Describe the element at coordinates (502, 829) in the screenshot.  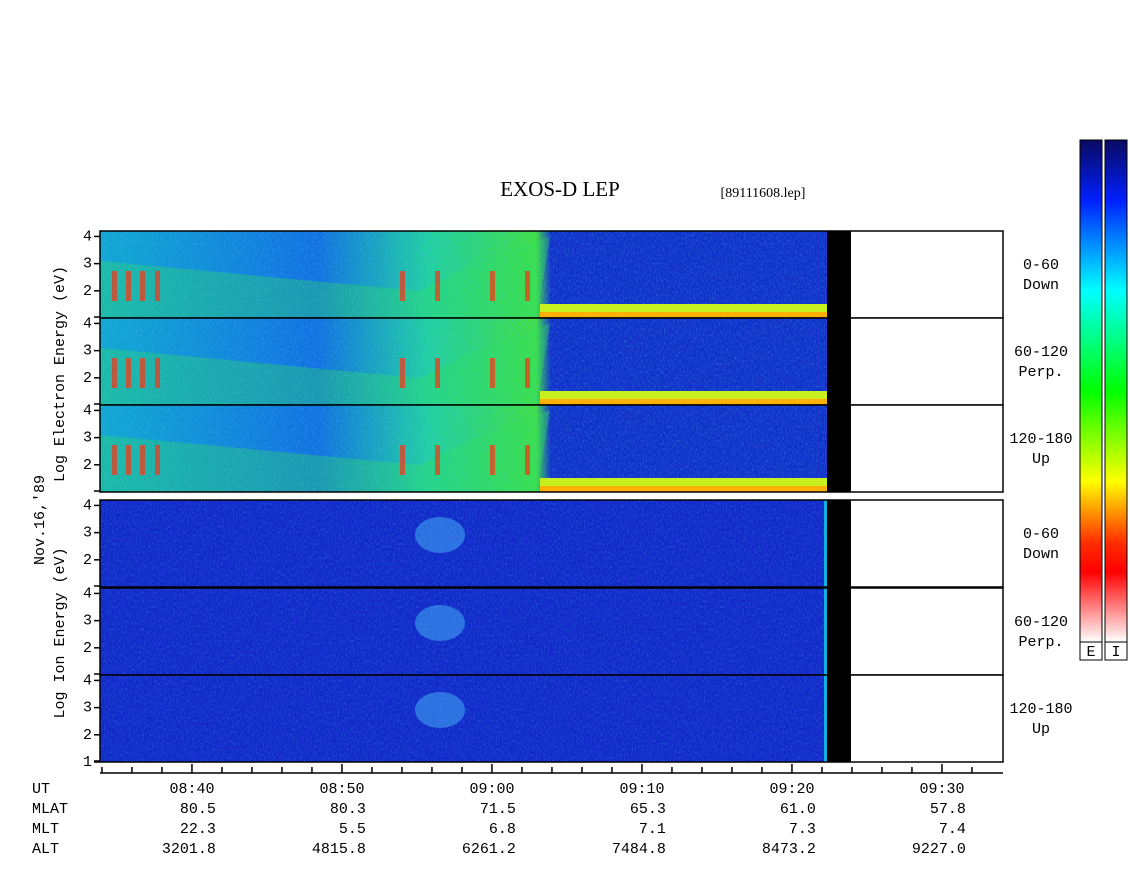
I see `row-value: 6.8` at that location.